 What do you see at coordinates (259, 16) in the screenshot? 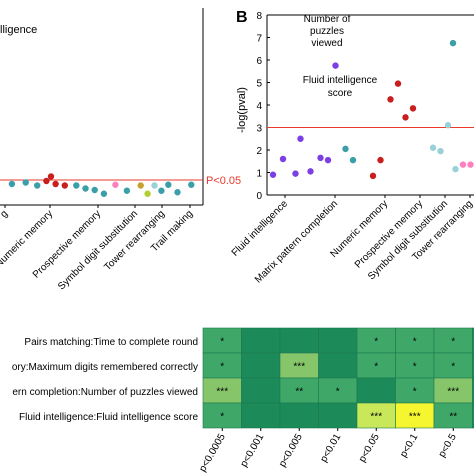
I see `y-tick-label: 8` at bounding box center [259, 16].